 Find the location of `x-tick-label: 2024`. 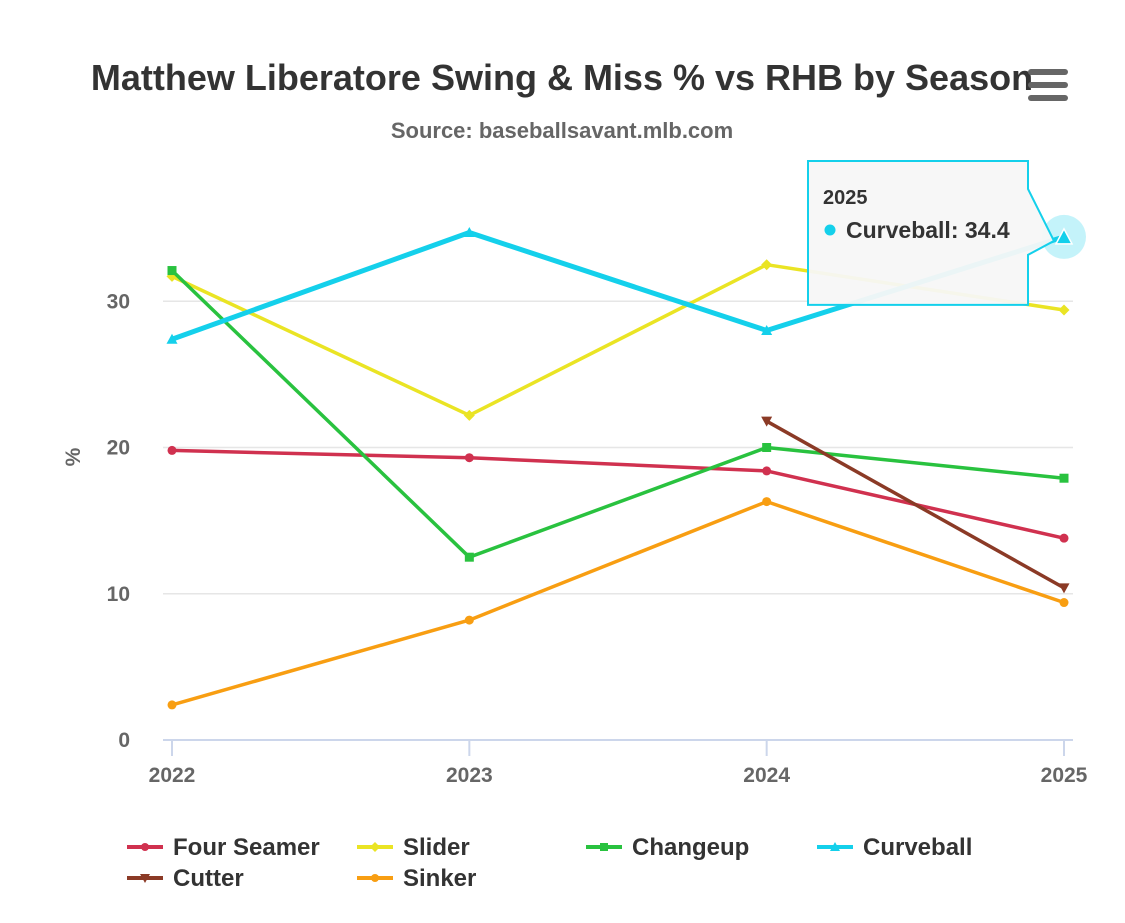

x-tick-label: 2024 is located at coordinates (766, 775).